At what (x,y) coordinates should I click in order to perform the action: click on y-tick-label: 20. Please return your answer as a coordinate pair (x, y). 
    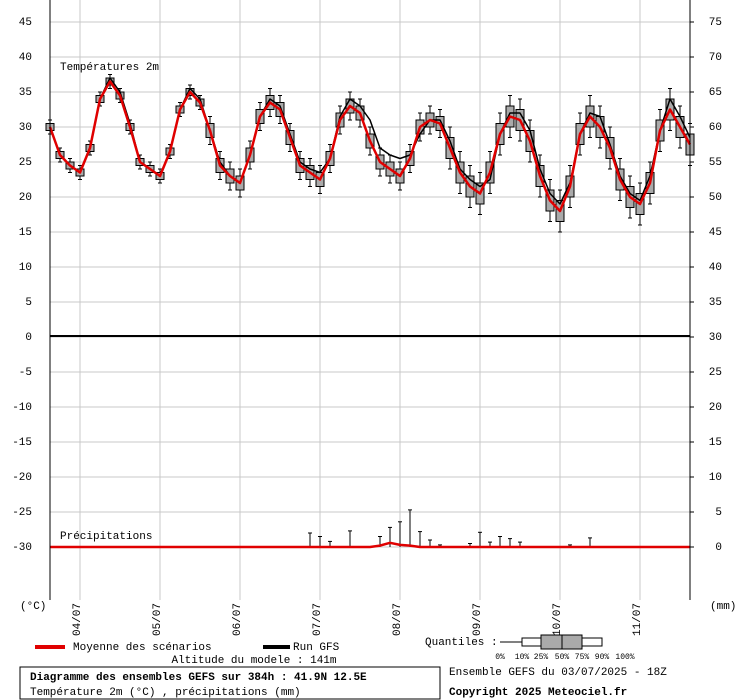
    Looking at the image, I should click on (25, 198).